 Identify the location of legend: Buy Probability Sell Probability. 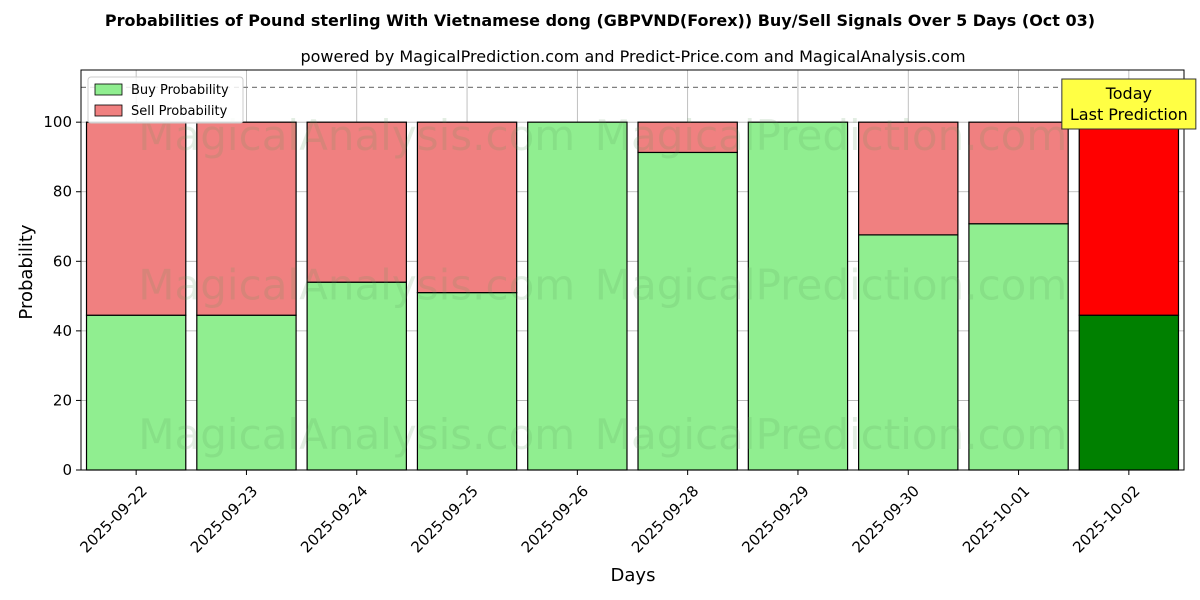
(165, 100).